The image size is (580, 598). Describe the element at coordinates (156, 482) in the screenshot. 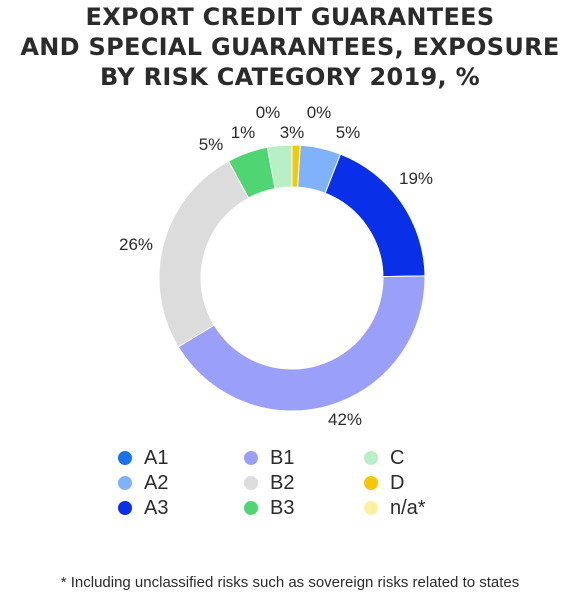

I see `legend-label: A2` at that location.